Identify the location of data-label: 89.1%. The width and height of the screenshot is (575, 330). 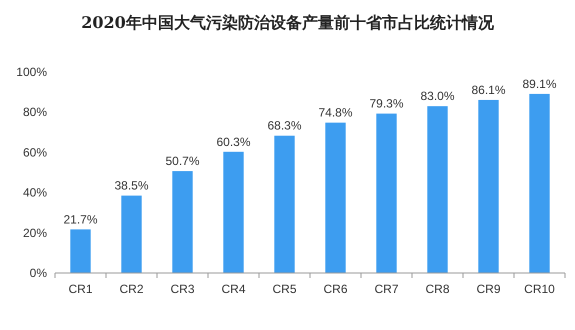
(539, 83).